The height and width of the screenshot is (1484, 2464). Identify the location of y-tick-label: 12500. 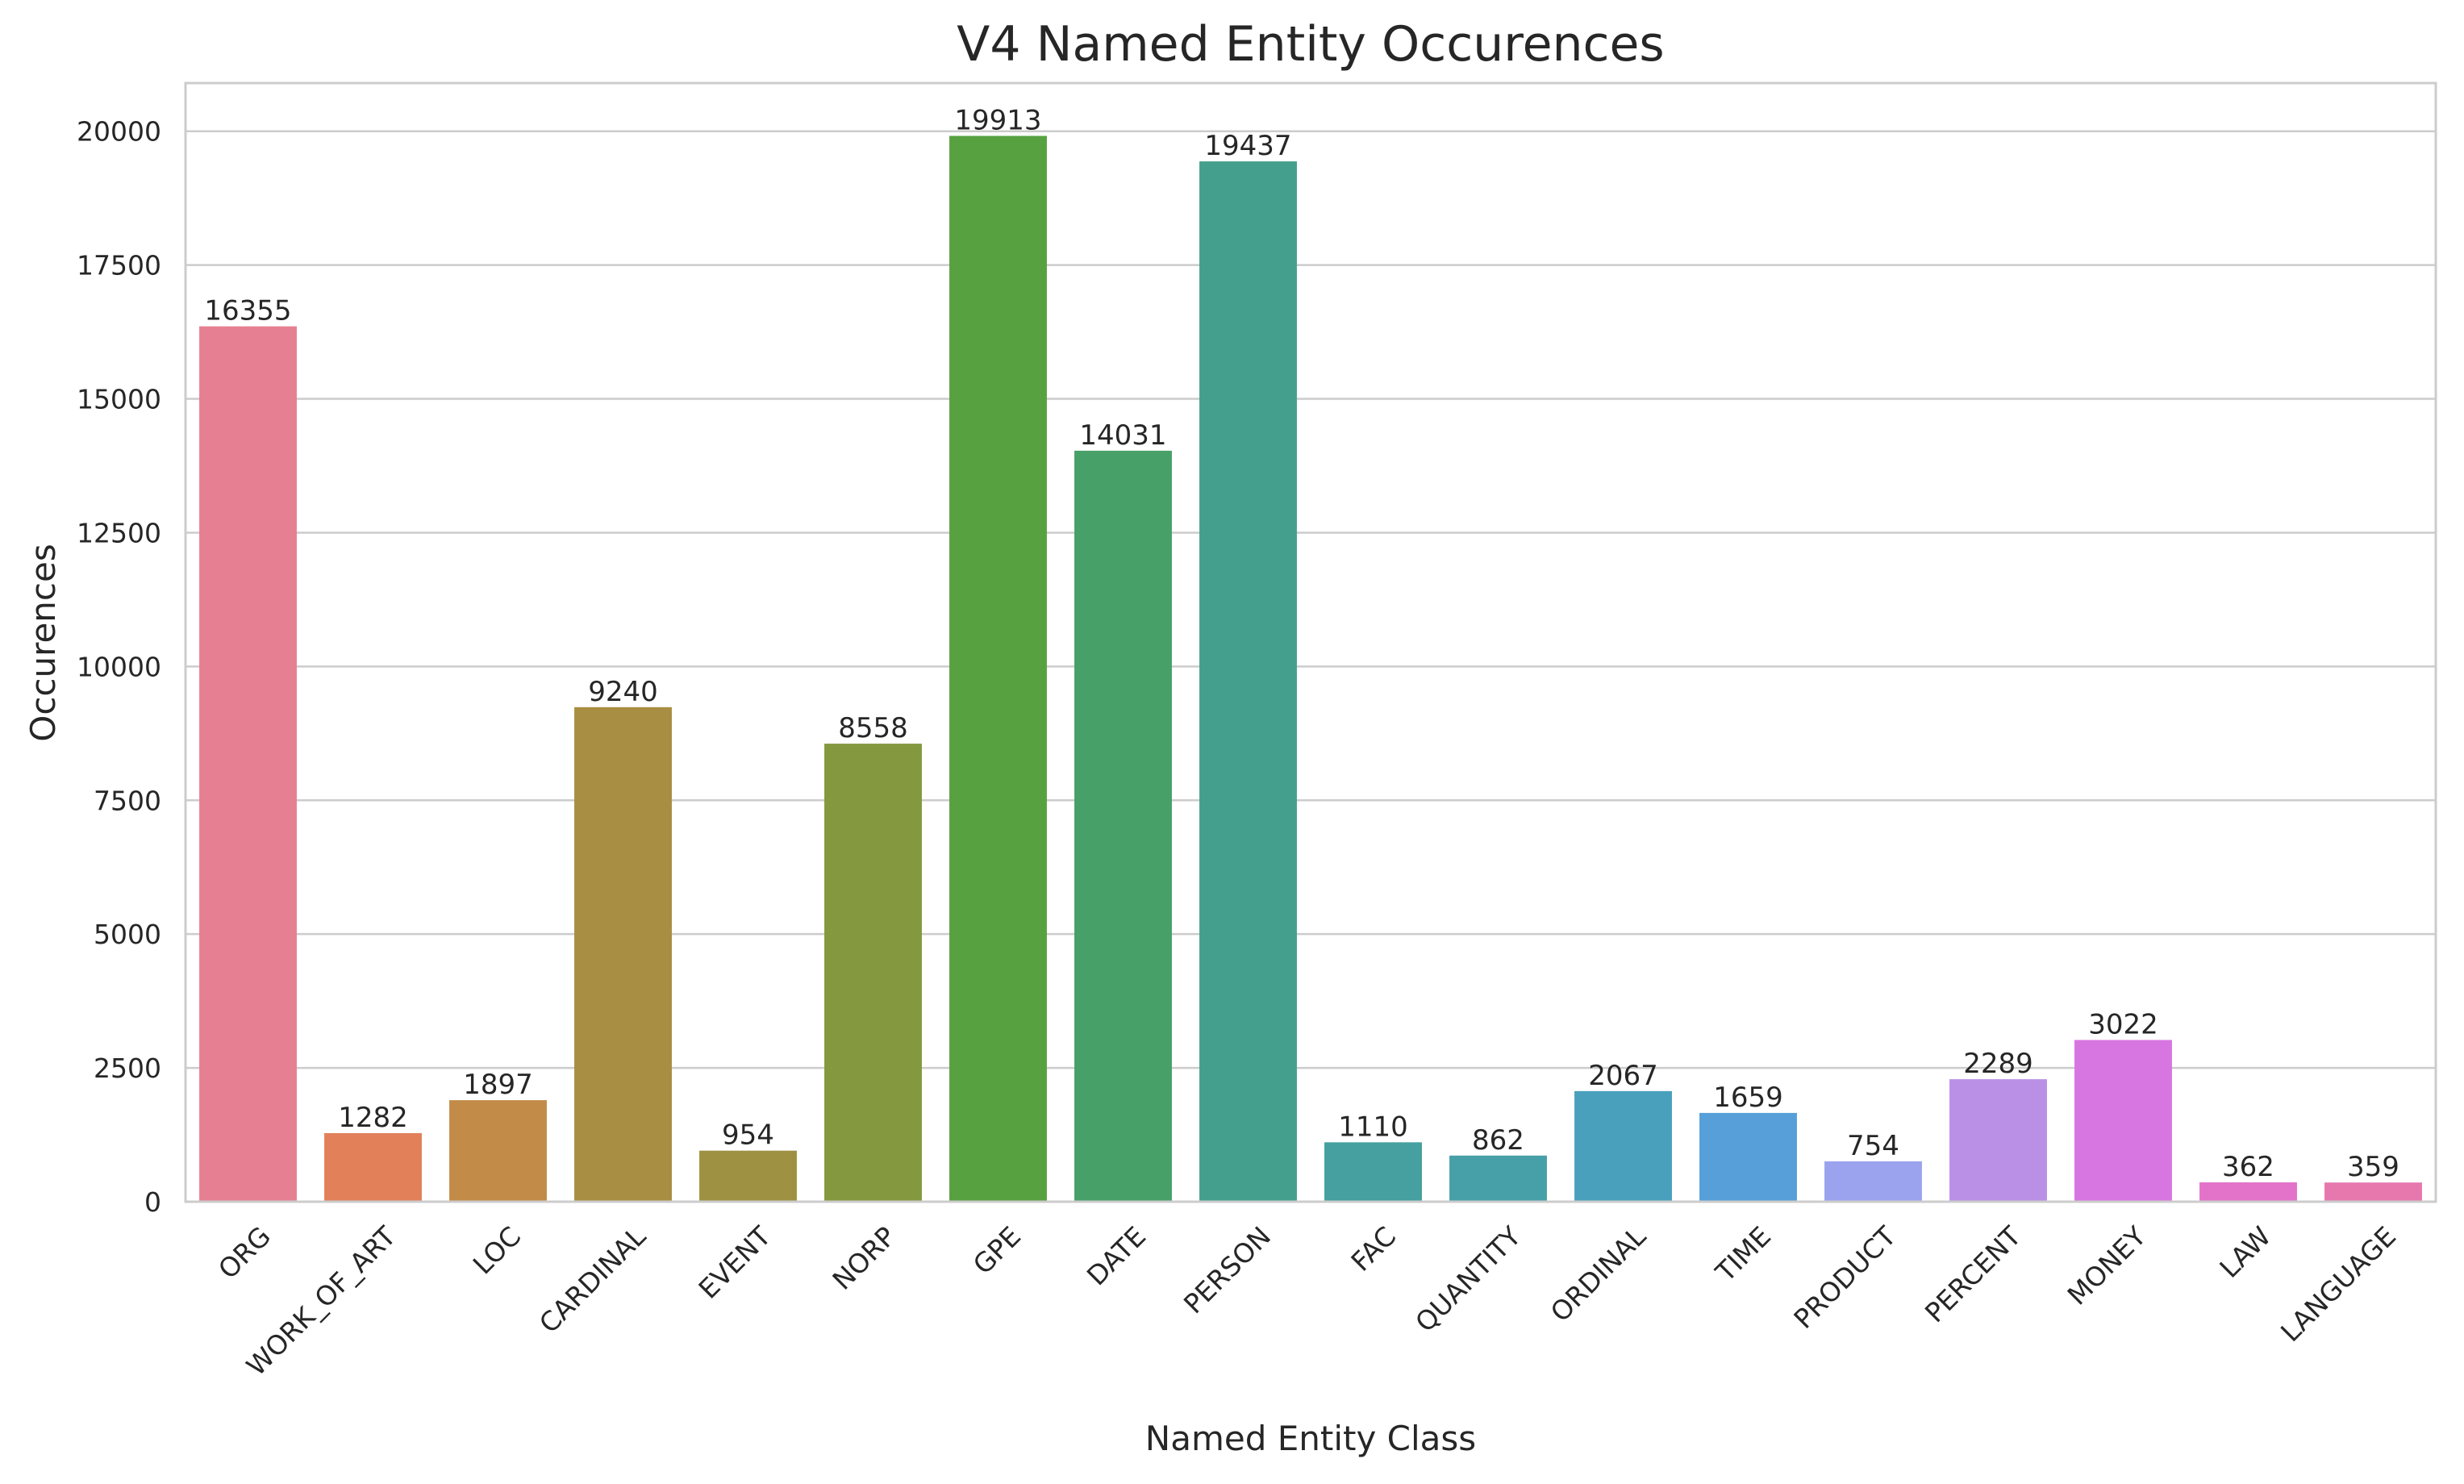
(119, 532).